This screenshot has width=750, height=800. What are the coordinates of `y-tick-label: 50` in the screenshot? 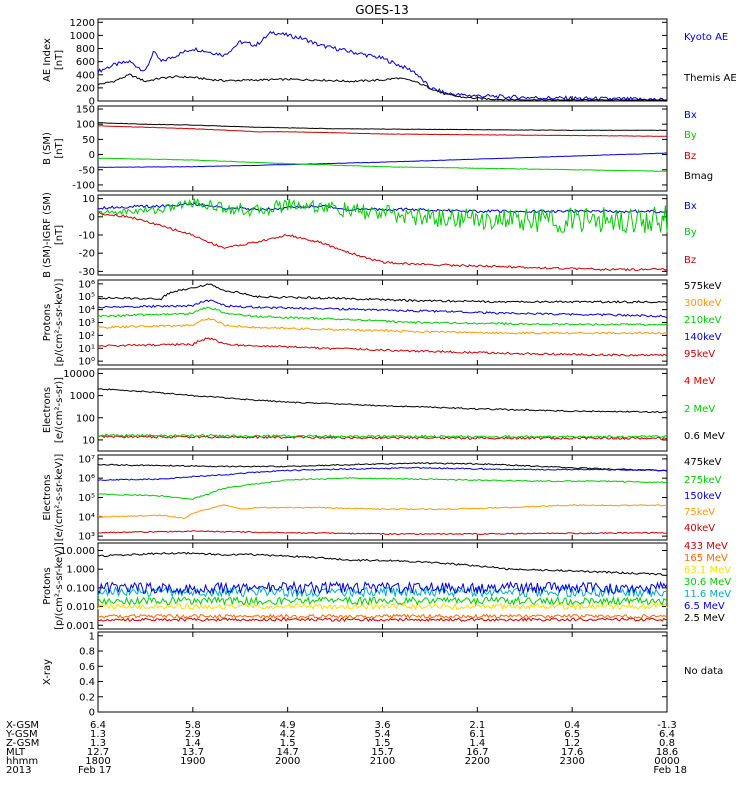 It's located at (88, 140).